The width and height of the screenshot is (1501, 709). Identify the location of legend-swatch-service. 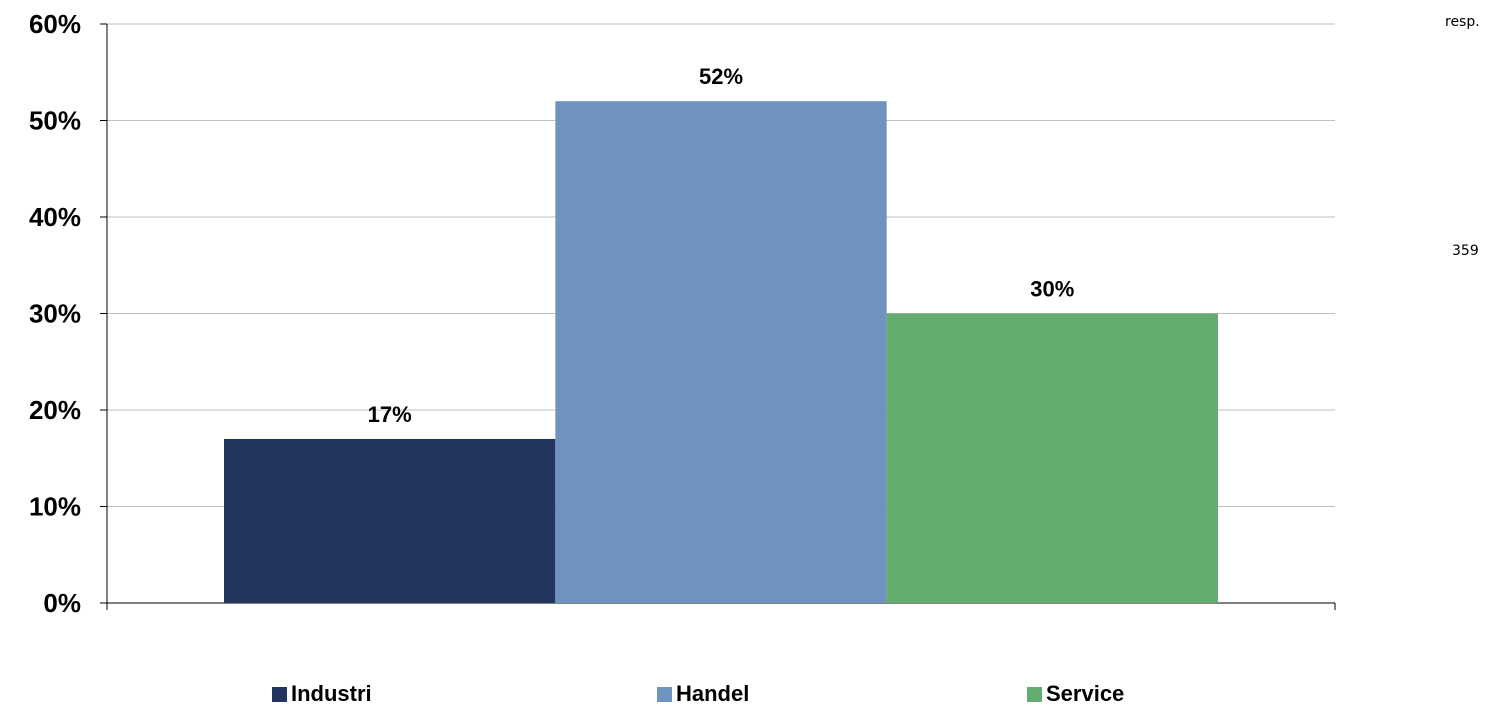
(1034, 694).